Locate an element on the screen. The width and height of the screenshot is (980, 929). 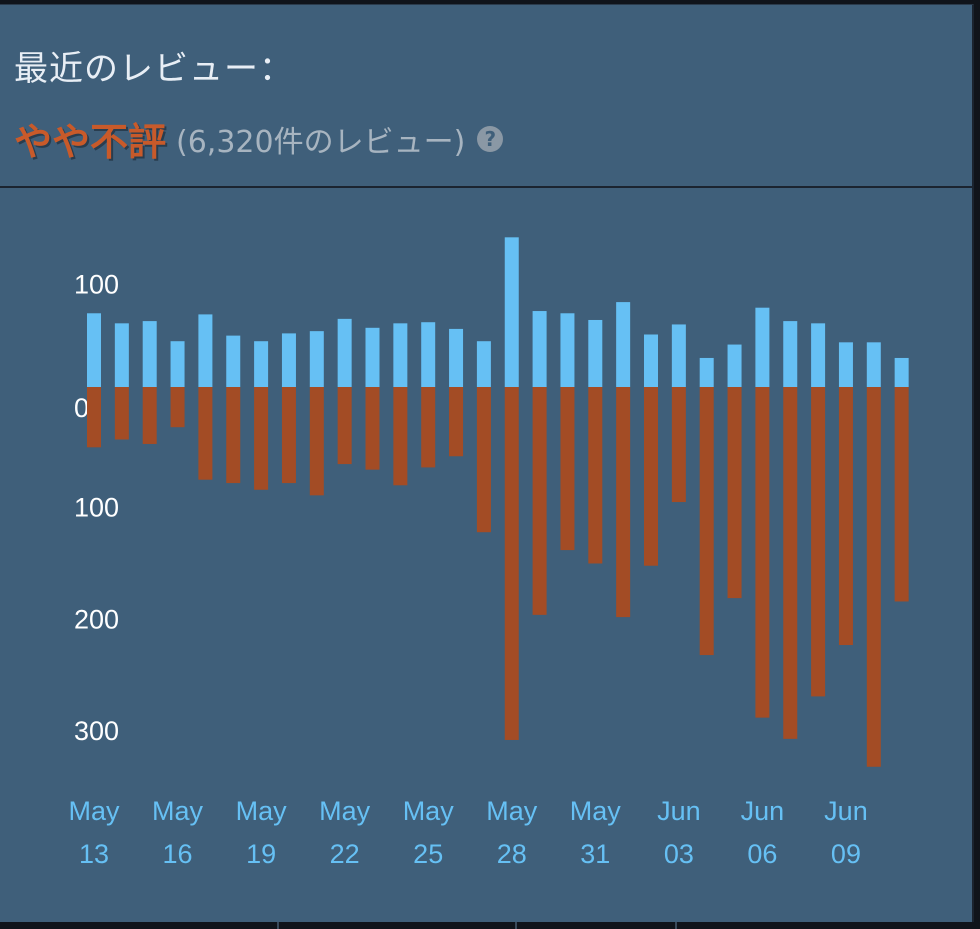
rating-label: やや不評 is located at coordinates (90, 142).